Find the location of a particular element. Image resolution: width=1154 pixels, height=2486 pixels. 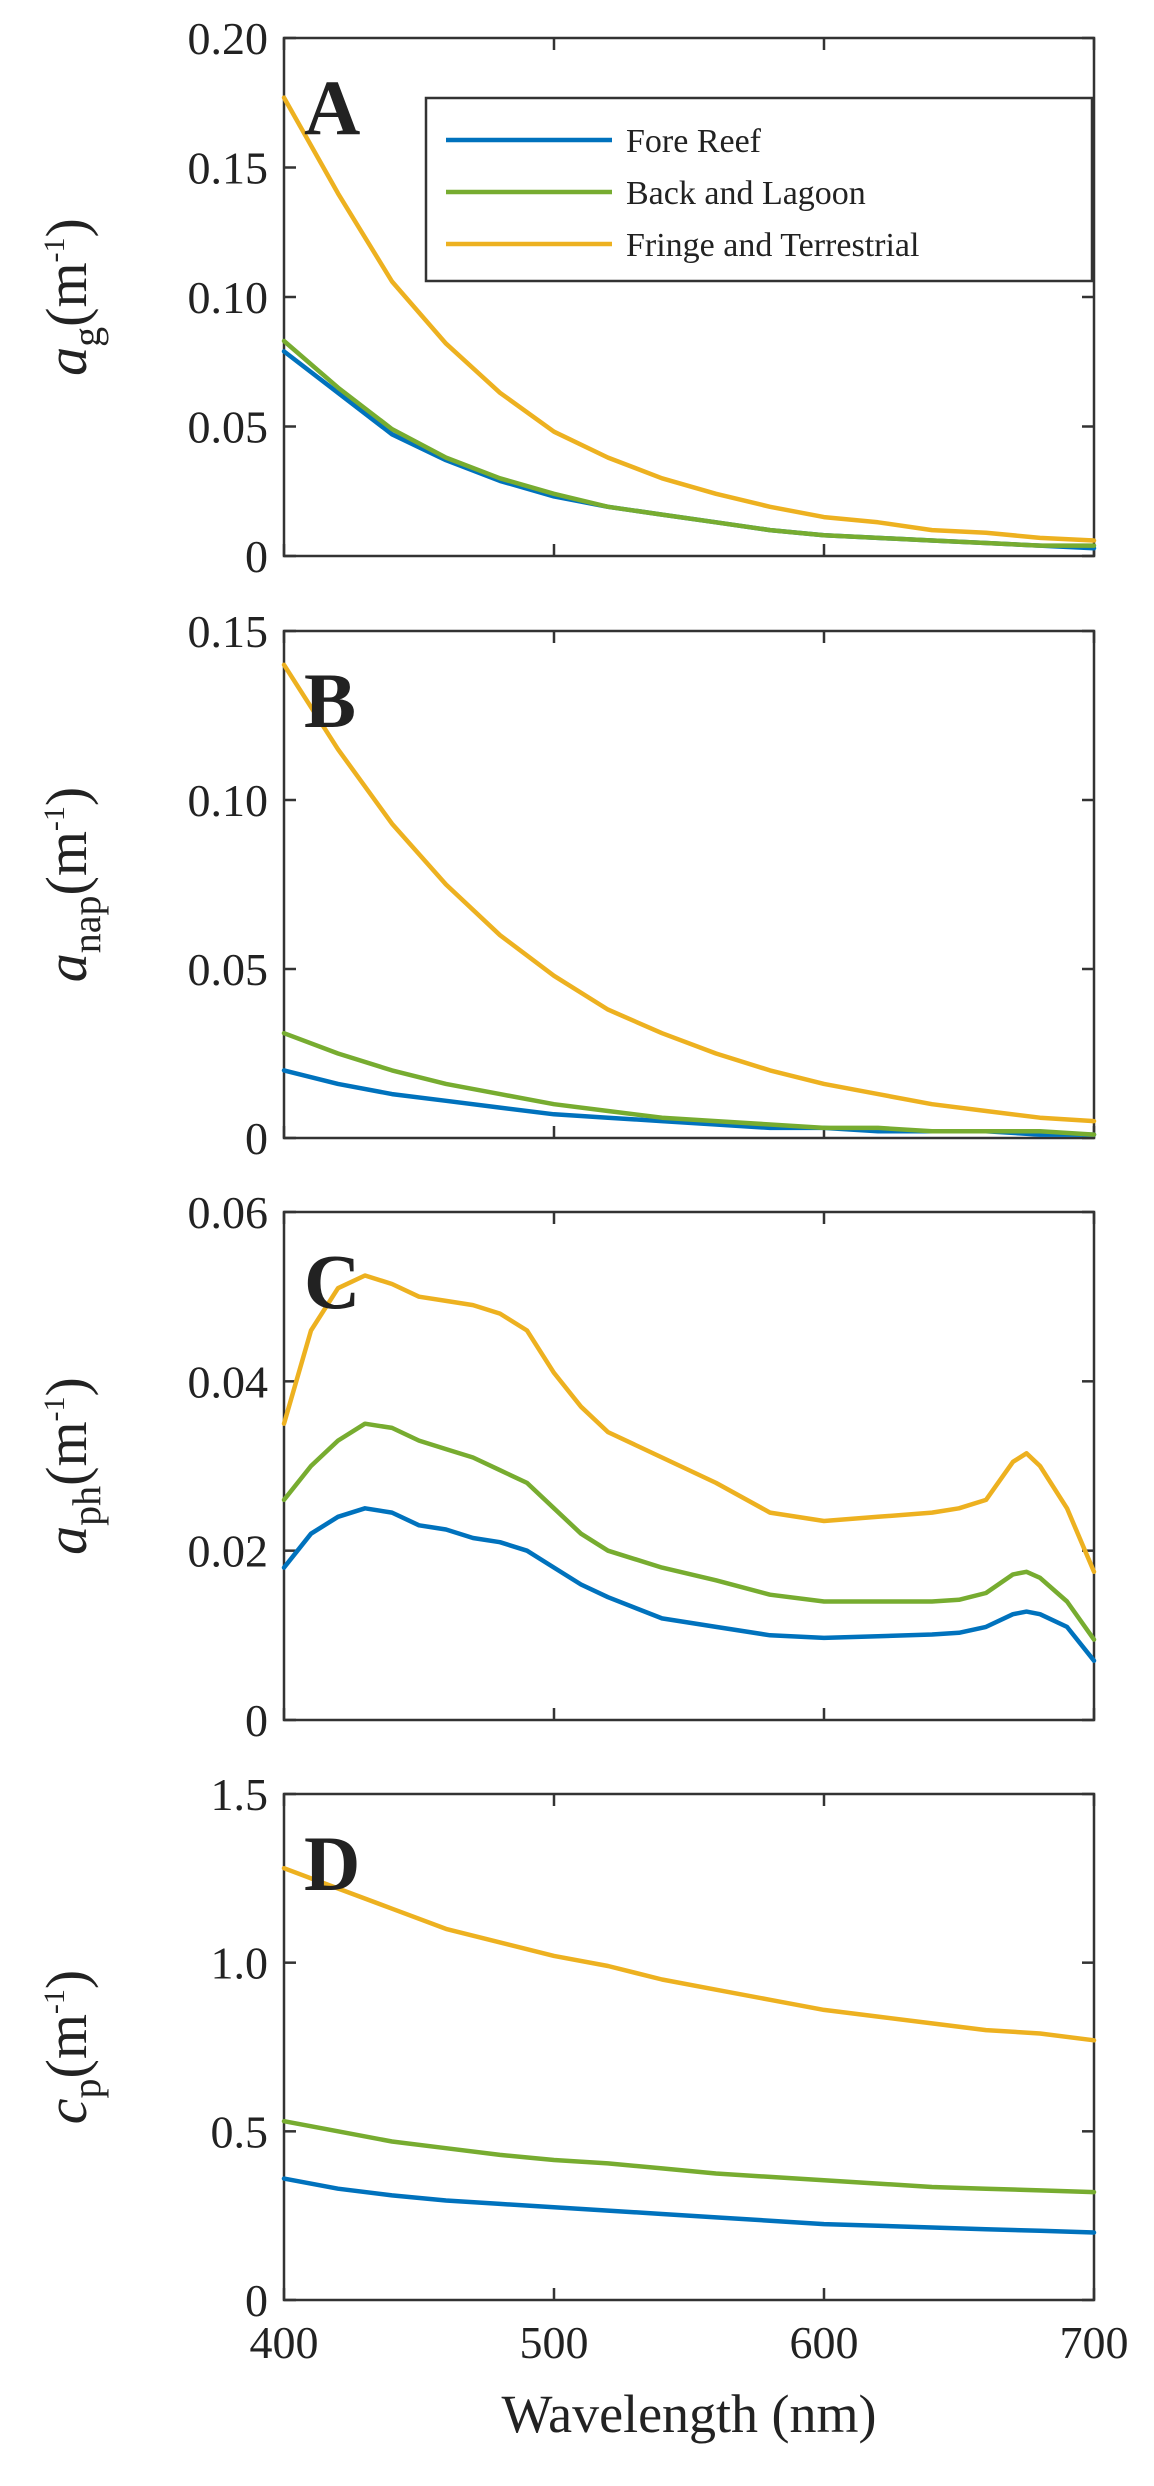

x-tick-label: 400 is located at coordinates (284, 2342).